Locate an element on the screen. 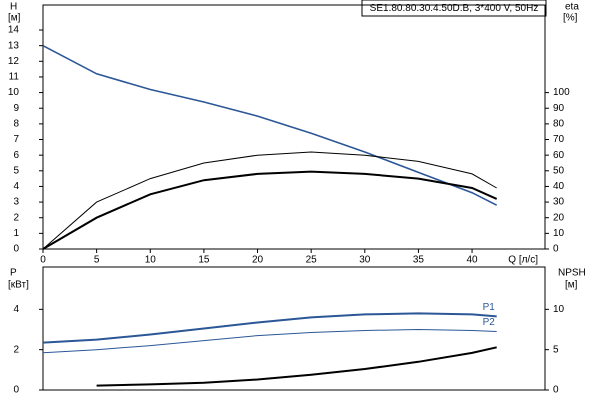 This screenshot has height=400, width=600. y2-tick-label: 40 is located at coordinates (559, 186).